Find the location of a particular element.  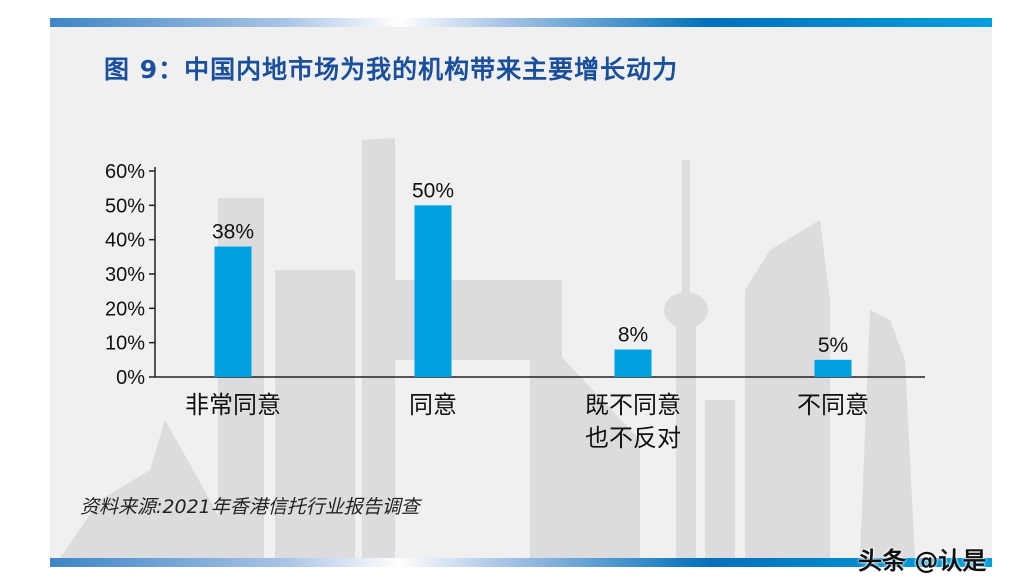

watermark: 头条 @认是 is located at coordinates (922, 561).